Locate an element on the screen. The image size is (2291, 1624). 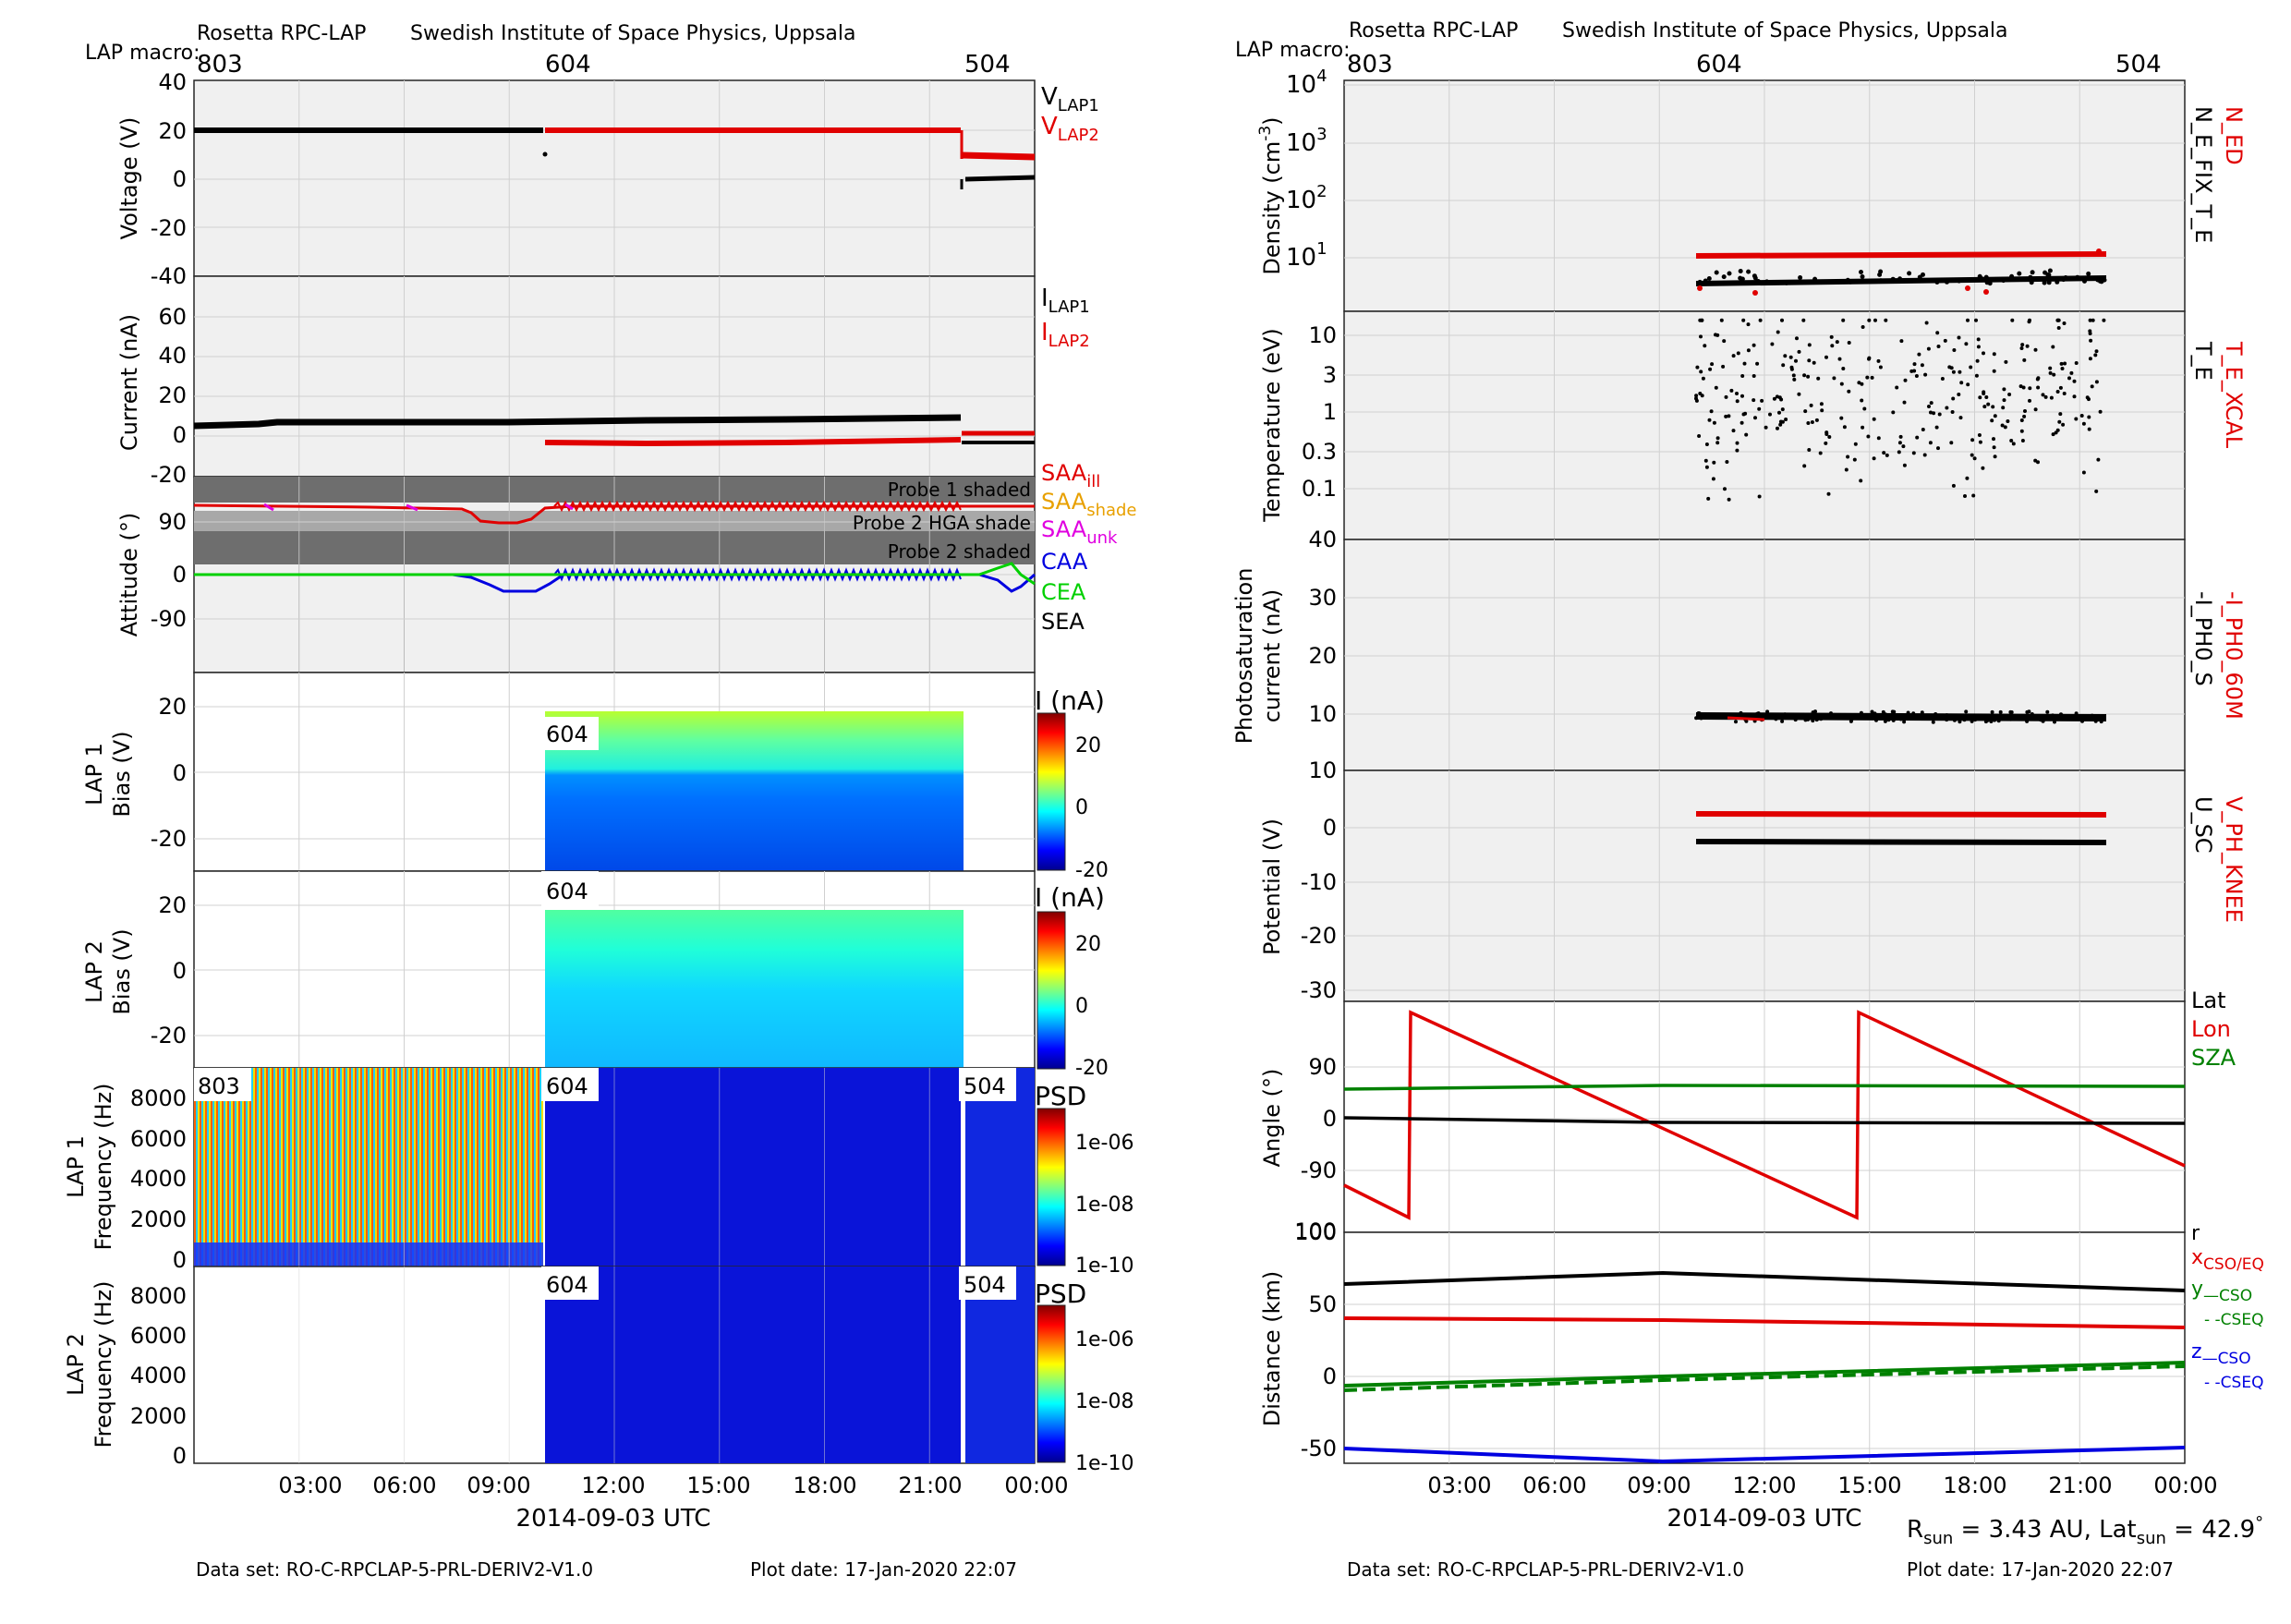
photosaturation-legend: -I_PH0_60M -I_PH0_S is located at coordinates (2218, 655).